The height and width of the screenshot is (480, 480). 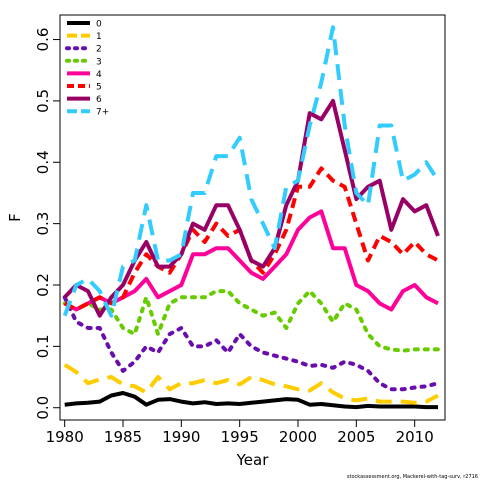 I want to click on y-axis-title: F, so click(x=15, y=217).